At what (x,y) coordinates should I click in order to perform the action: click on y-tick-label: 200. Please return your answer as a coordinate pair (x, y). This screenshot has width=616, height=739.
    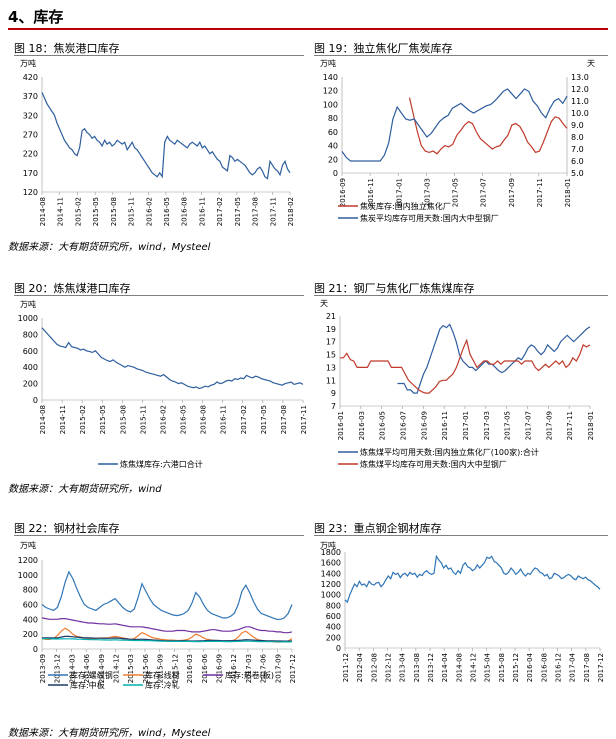
    Looking at the image, I should click on (30, 384).